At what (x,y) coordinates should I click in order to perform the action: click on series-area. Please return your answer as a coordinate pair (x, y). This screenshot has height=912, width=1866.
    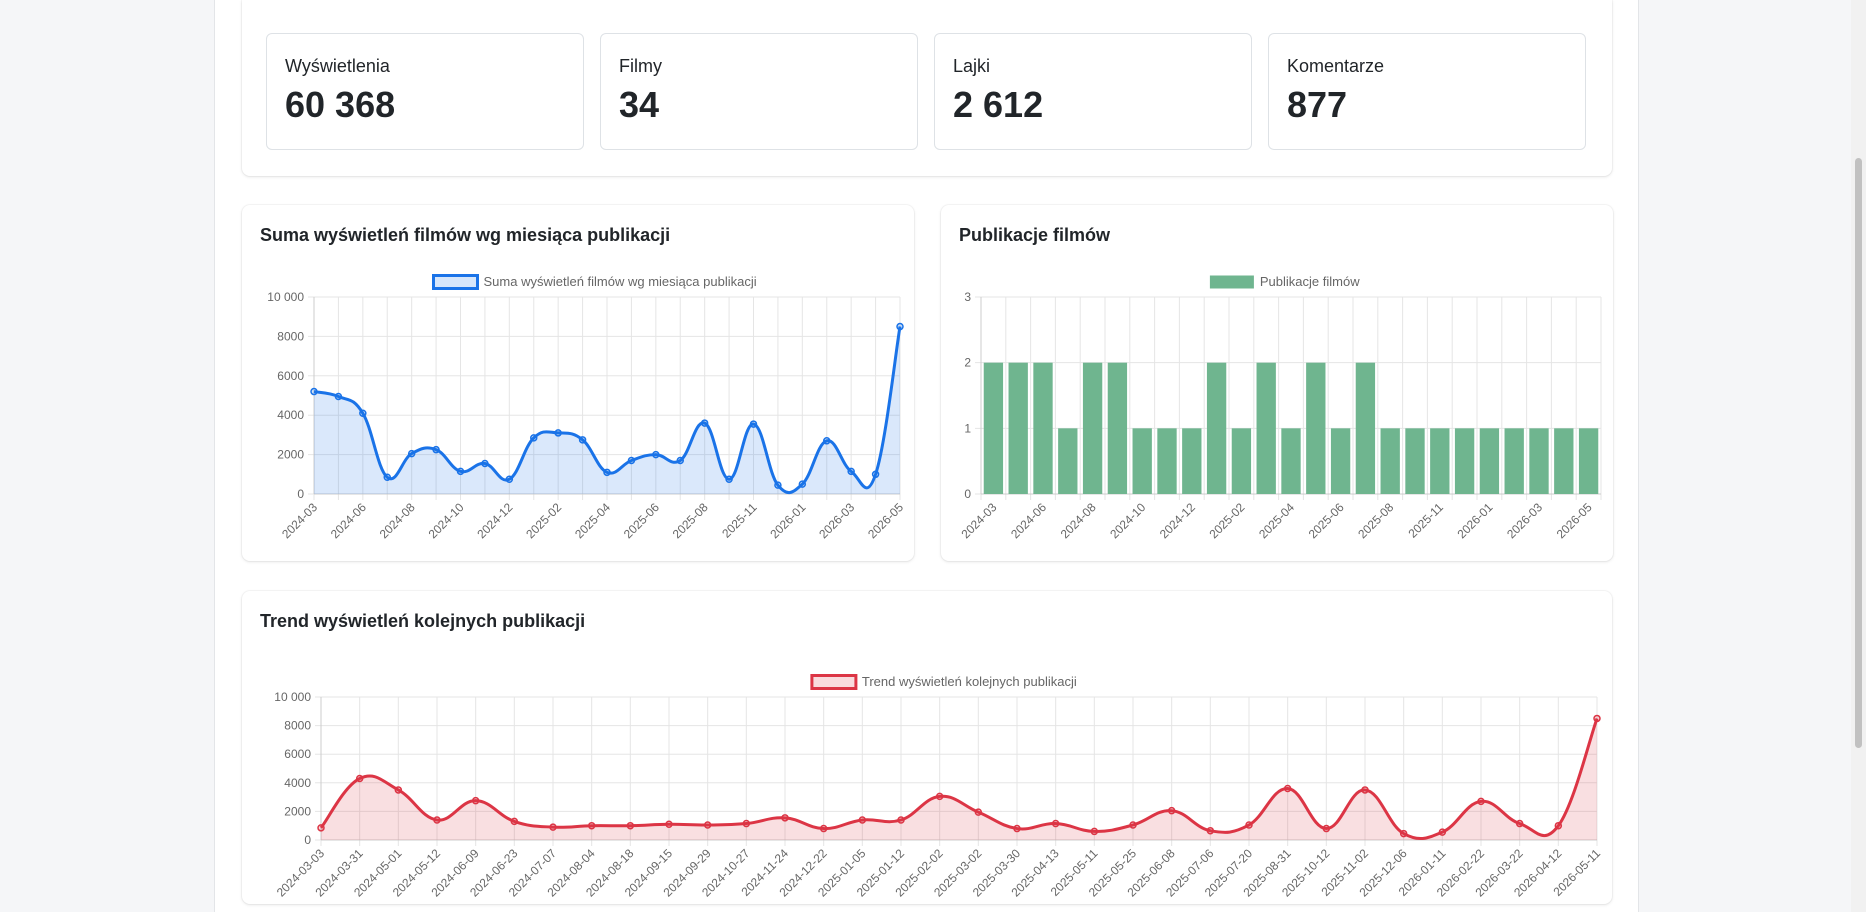
    Looking at the image, I should click on (959, 779).